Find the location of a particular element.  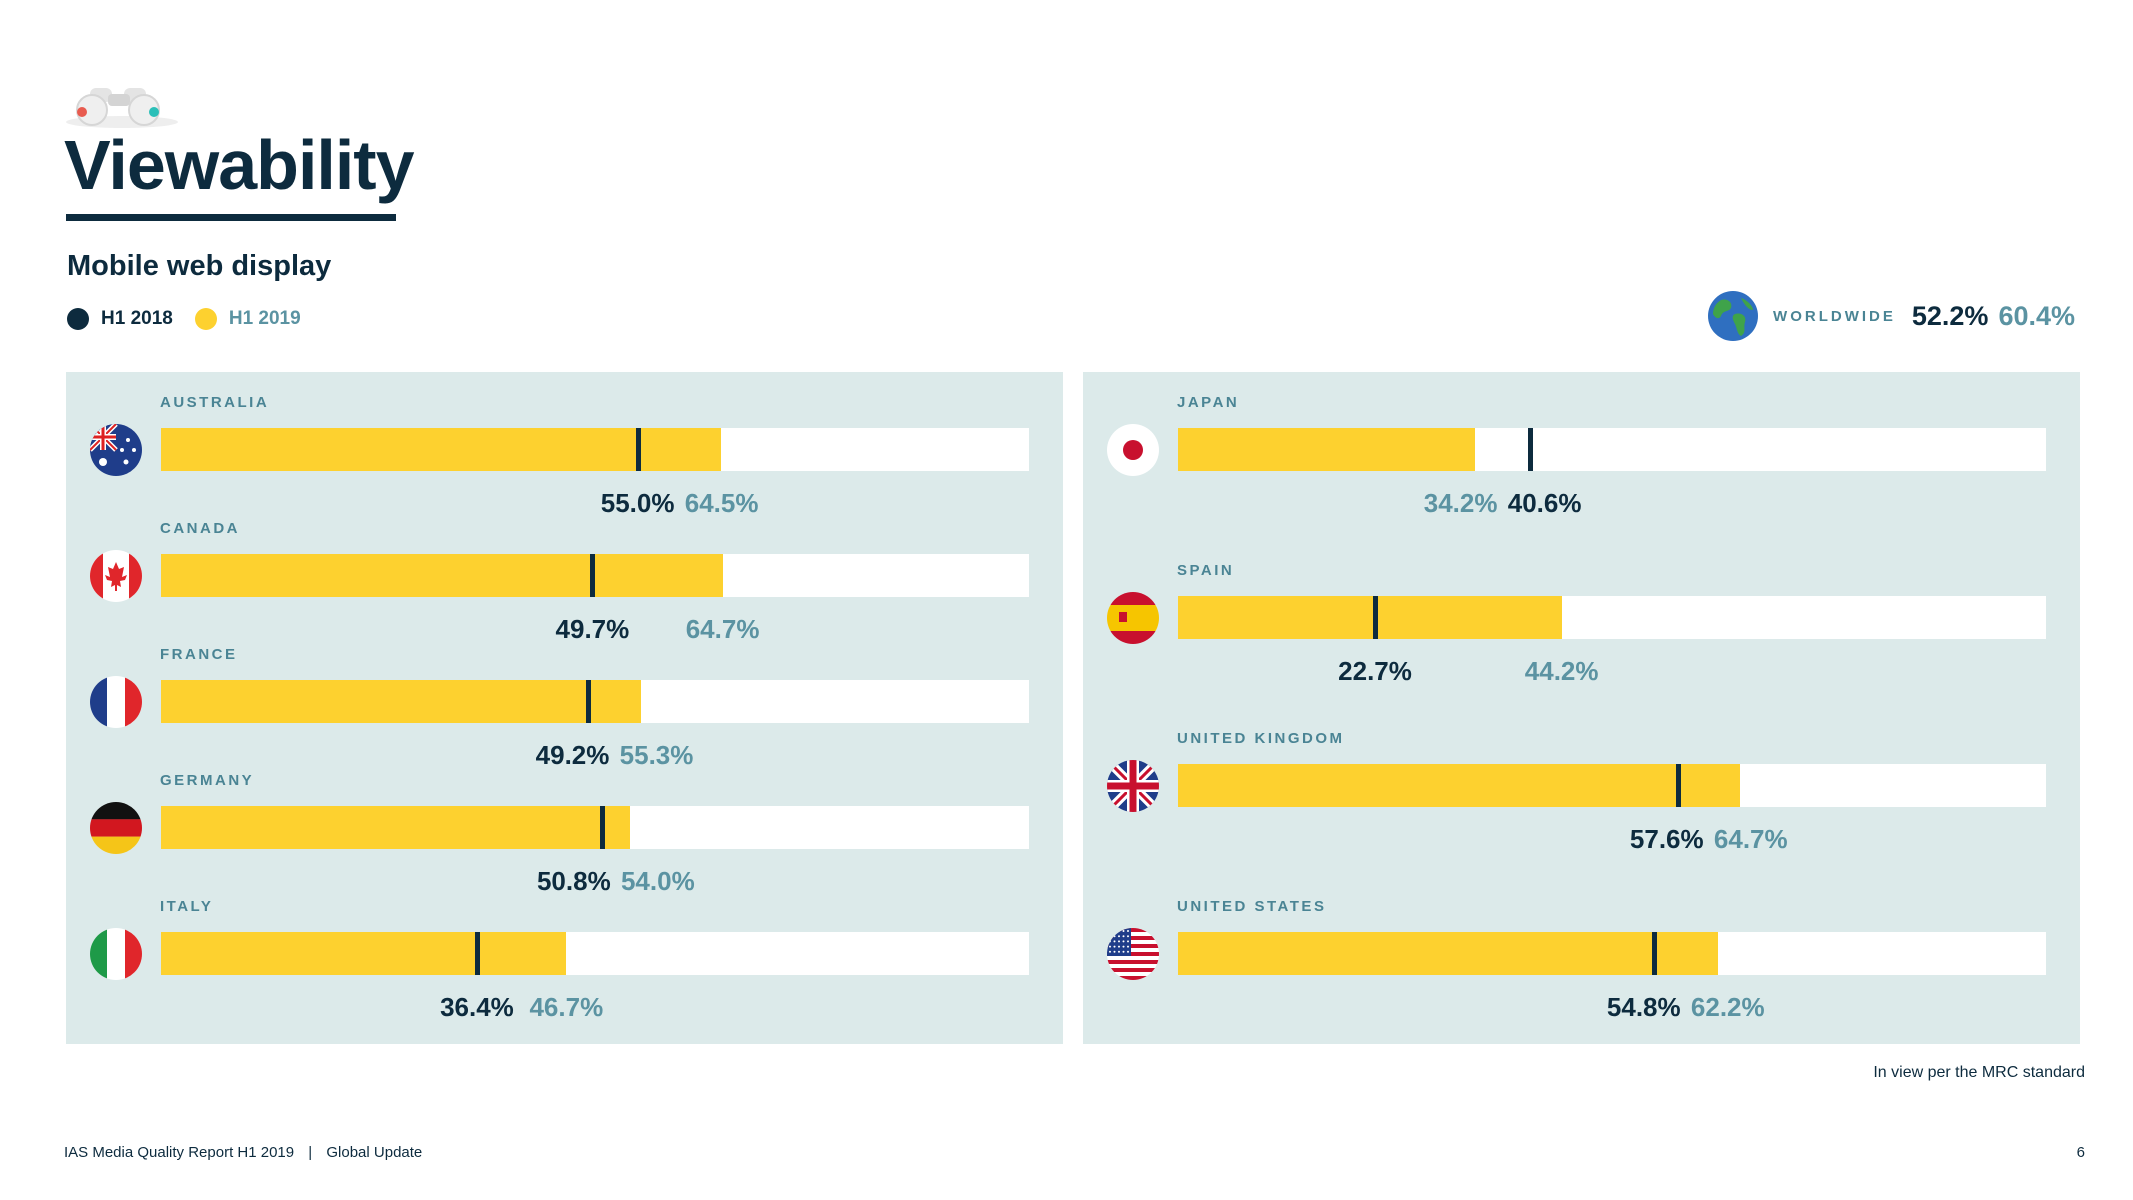

uk-flag-icon is located at coordinates (1133, 786).